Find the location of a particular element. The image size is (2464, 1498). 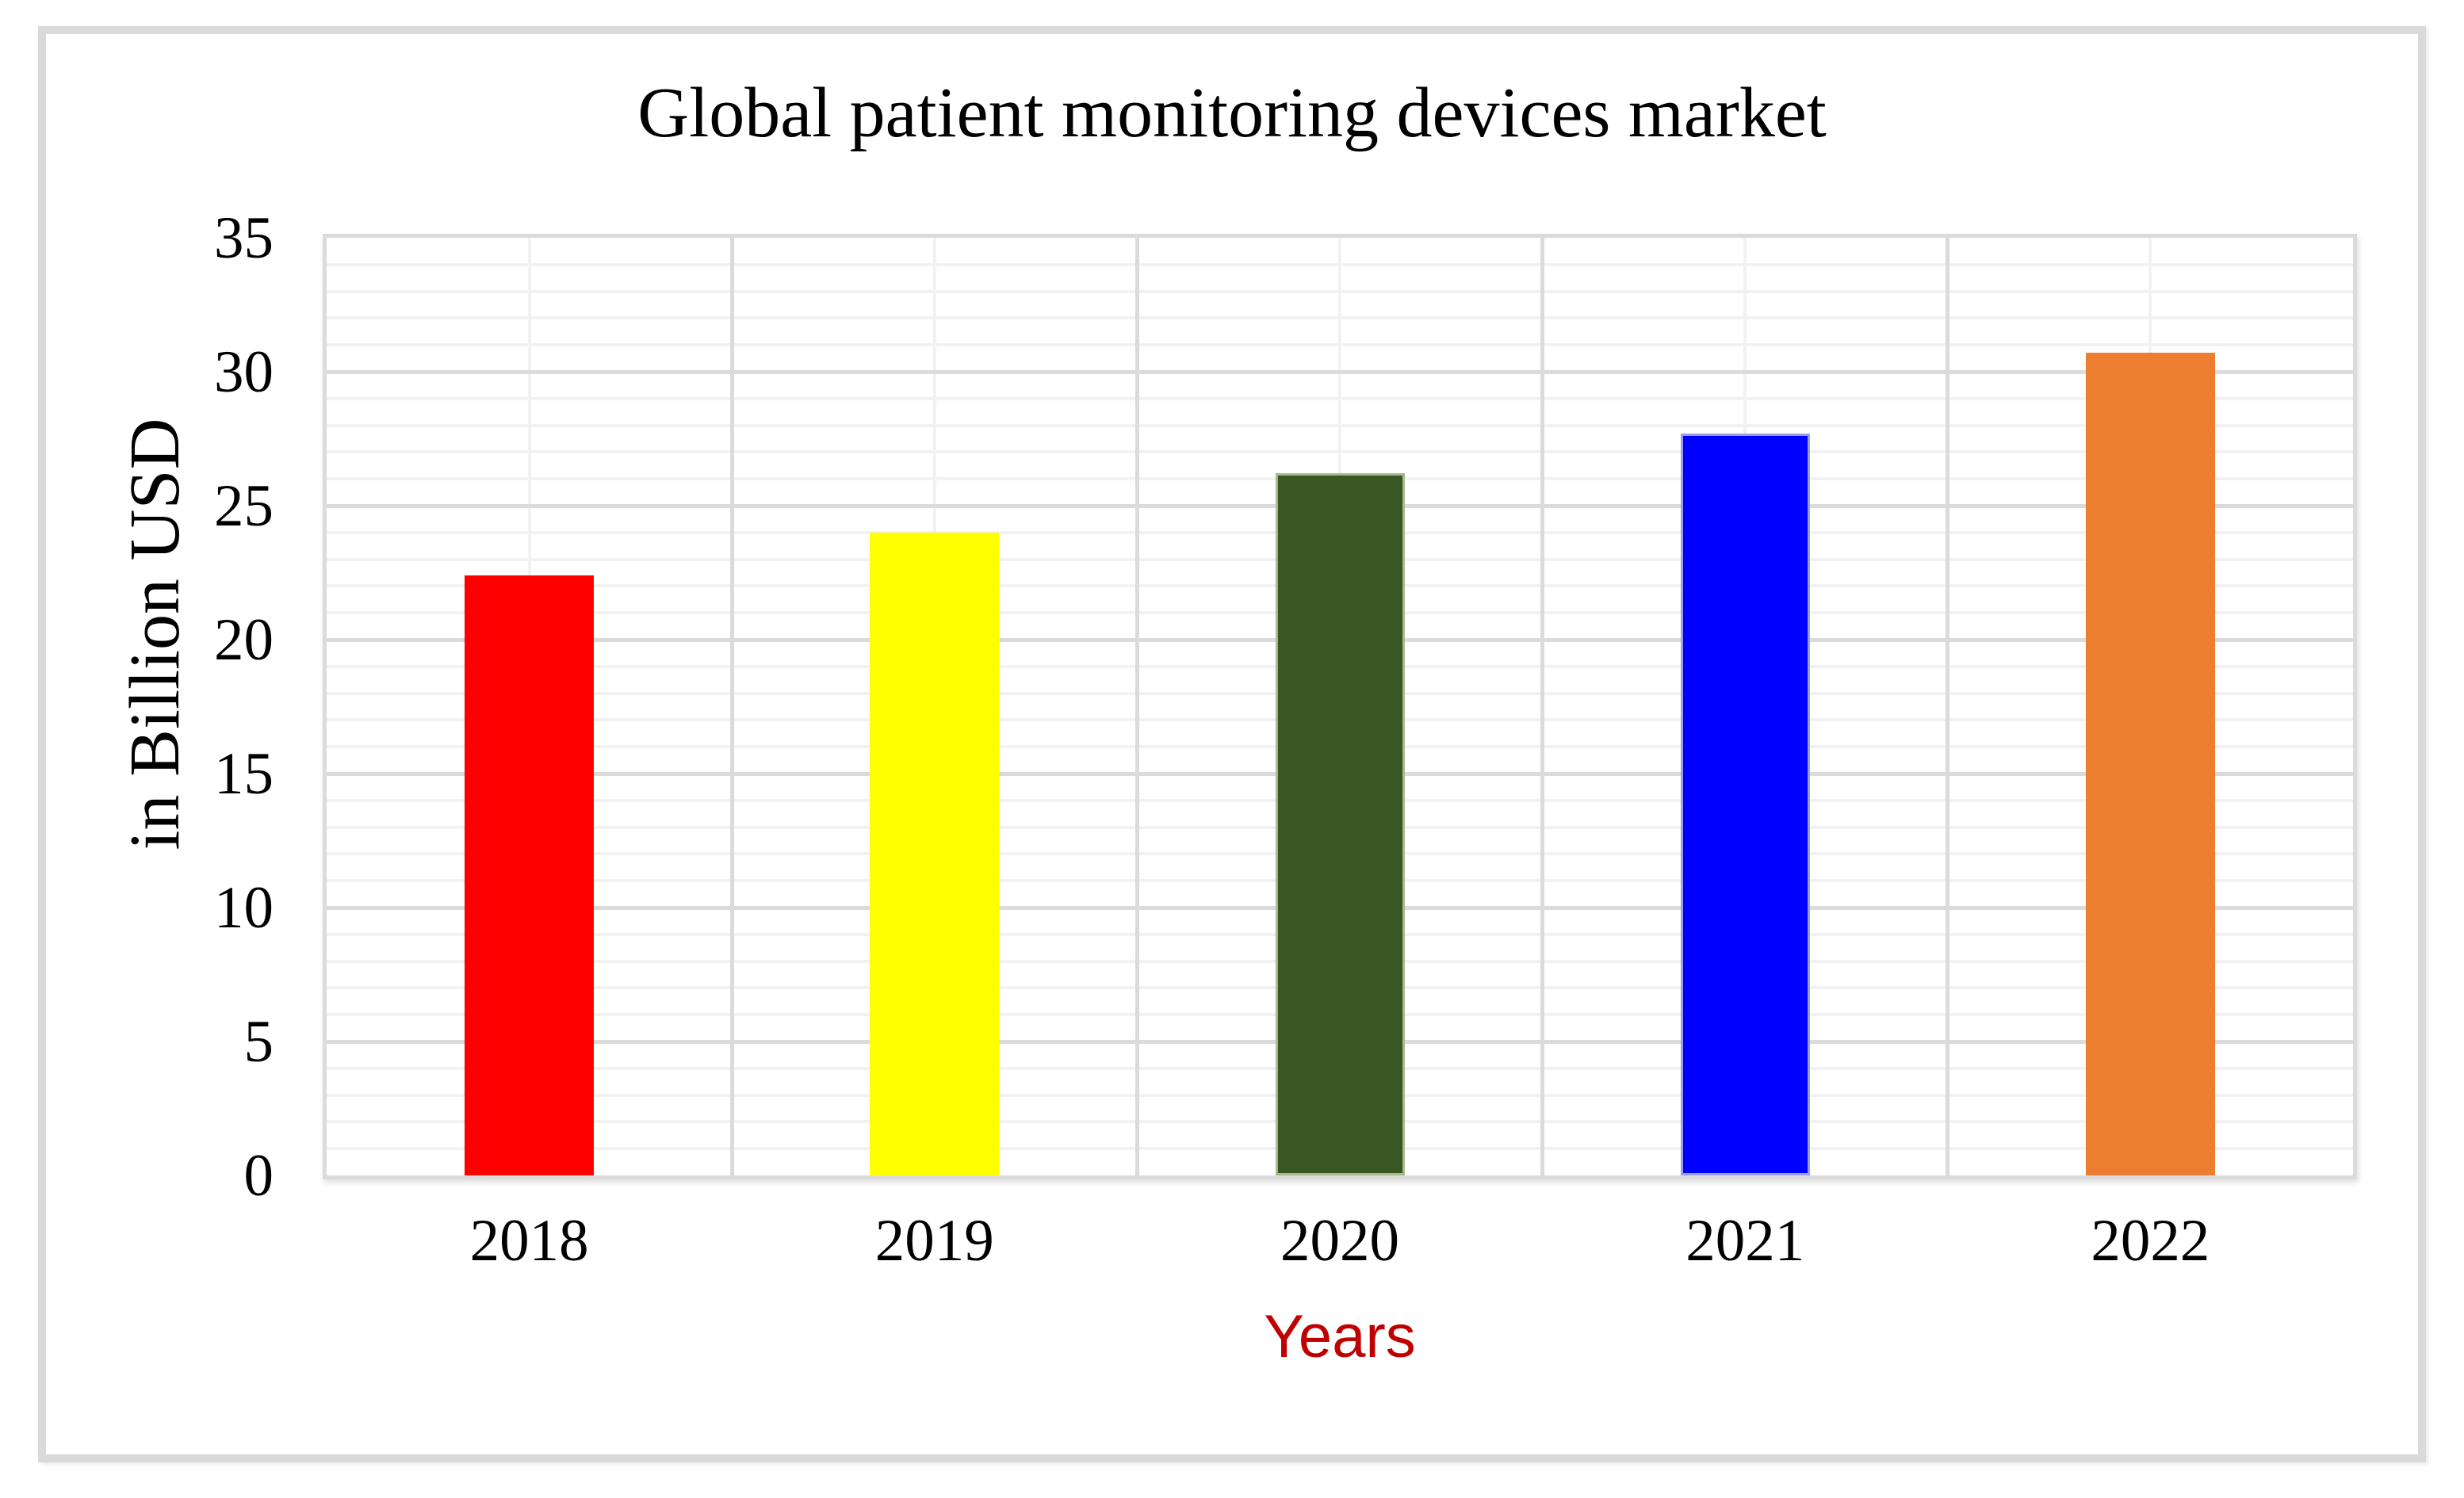

y-tick-label: 20 is located at coordinates (244, 640).